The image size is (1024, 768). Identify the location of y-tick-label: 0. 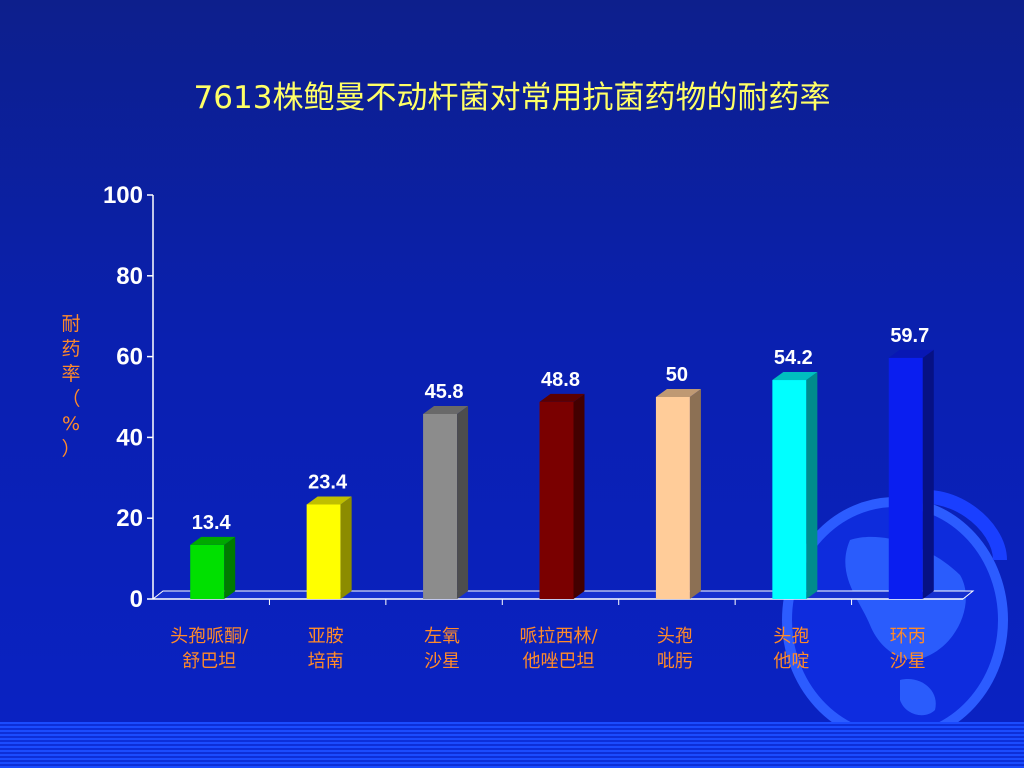
(136, 599).